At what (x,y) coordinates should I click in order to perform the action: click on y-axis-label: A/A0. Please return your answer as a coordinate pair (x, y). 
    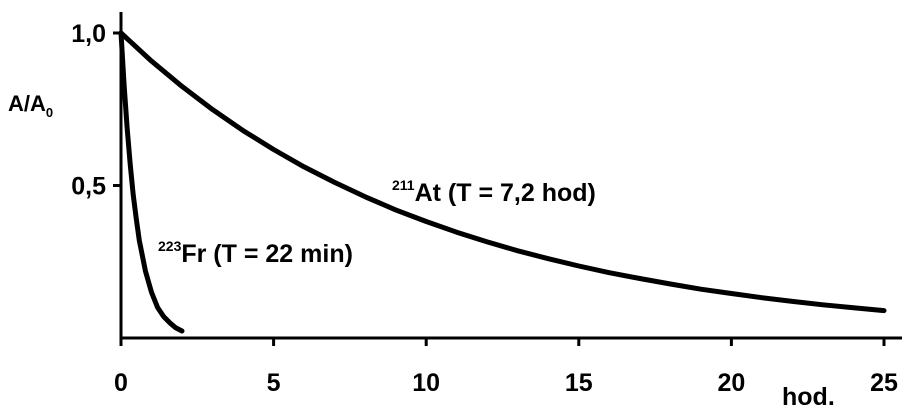
    Looking at the image, I should click on (30, 105).